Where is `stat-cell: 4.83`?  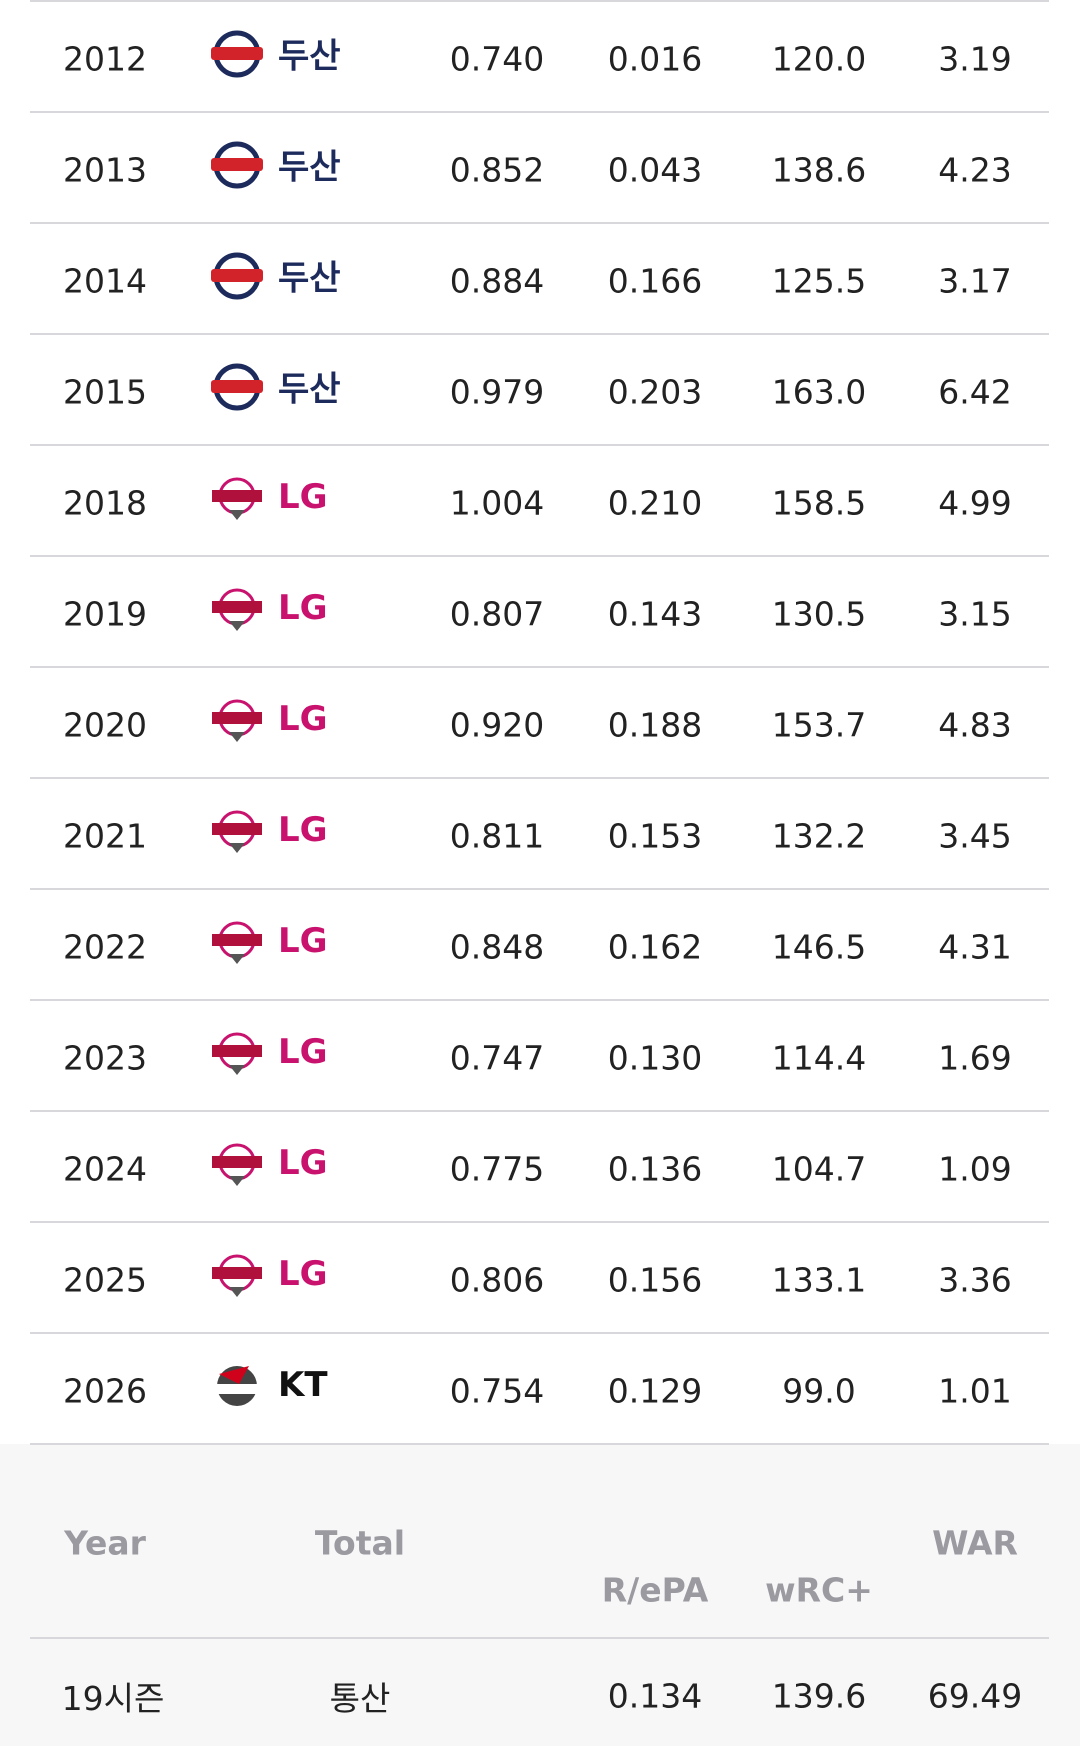
stat-cell: 4.83 is located at coordinates (975, 725).